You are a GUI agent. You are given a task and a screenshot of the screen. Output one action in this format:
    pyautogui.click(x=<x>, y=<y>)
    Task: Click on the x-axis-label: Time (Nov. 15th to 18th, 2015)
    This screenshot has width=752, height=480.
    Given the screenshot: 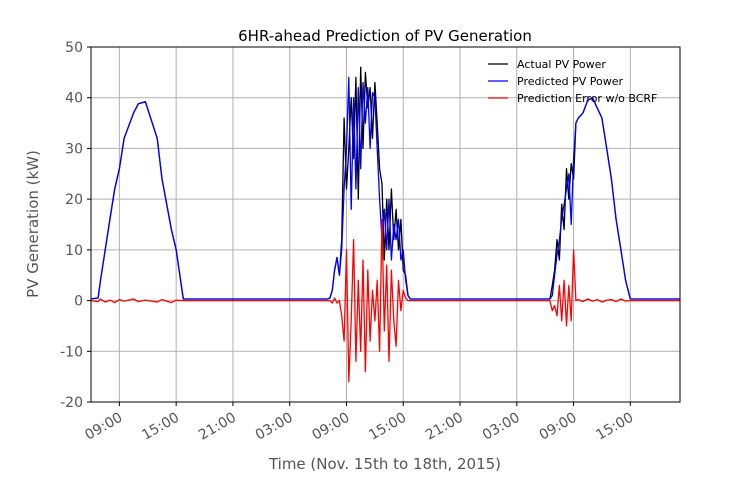 What is the action you would take?
    pyautogui.click(x=384, y=464)
    